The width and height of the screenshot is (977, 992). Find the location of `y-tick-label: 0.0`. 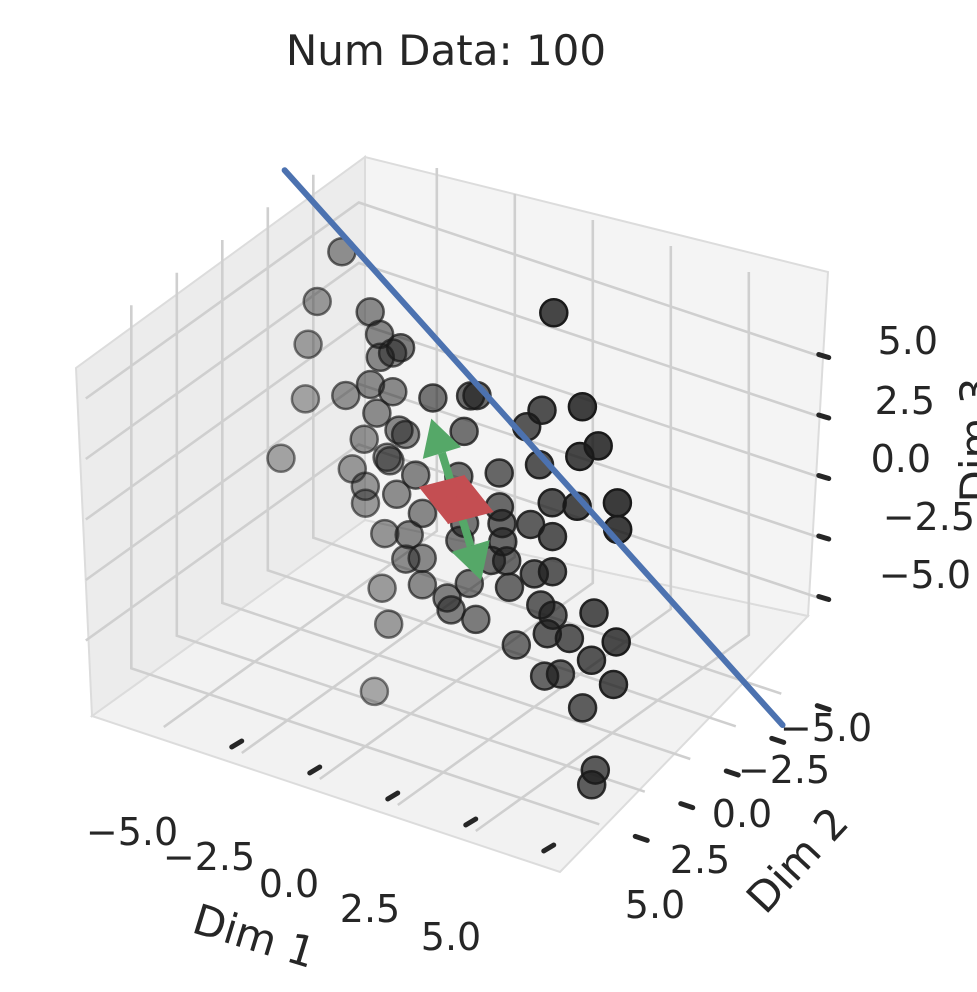

y-tick-label: 0.0 is located at coordinates (742, 814).